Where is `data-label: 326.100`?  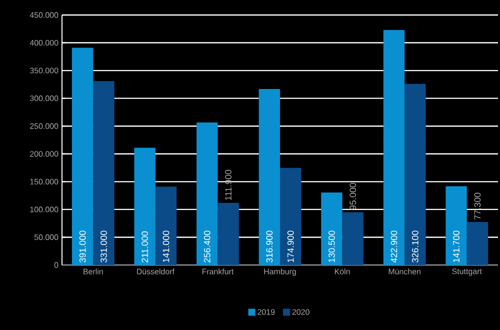
data-label: 326.100 is located at coordinates (415, 246).